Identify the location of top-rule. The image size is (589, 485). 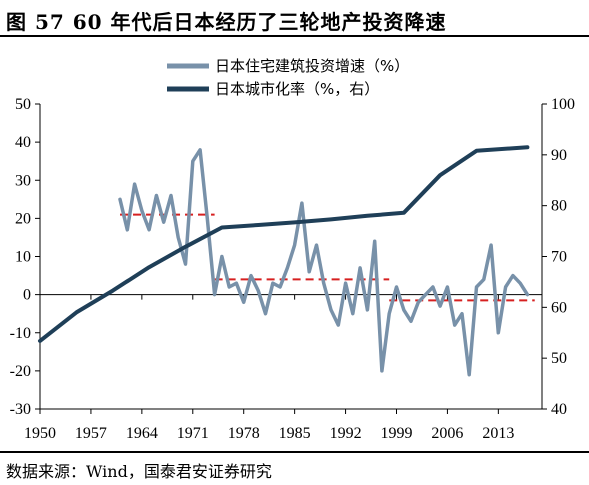
(294, 36).